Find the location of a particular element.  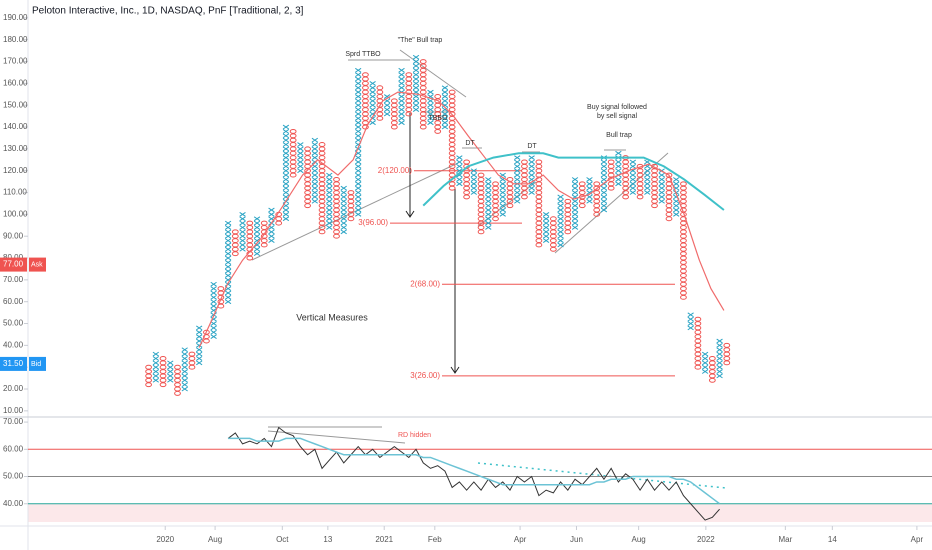

price-label: 31.50 is located at coordinates (13, 363).